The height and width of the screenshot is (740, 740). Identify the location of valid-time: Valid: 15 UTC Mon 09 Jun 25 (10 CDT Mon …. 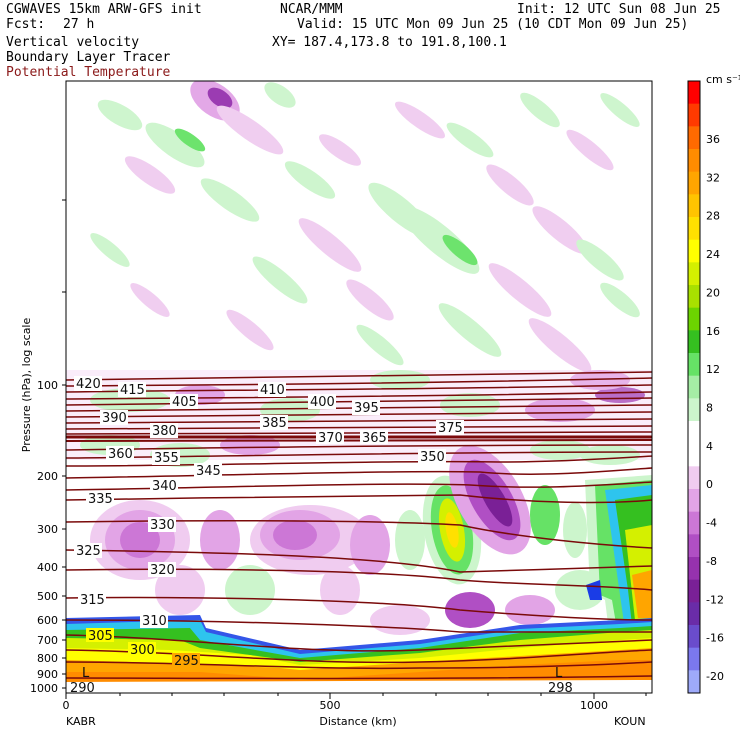
(493, 24).